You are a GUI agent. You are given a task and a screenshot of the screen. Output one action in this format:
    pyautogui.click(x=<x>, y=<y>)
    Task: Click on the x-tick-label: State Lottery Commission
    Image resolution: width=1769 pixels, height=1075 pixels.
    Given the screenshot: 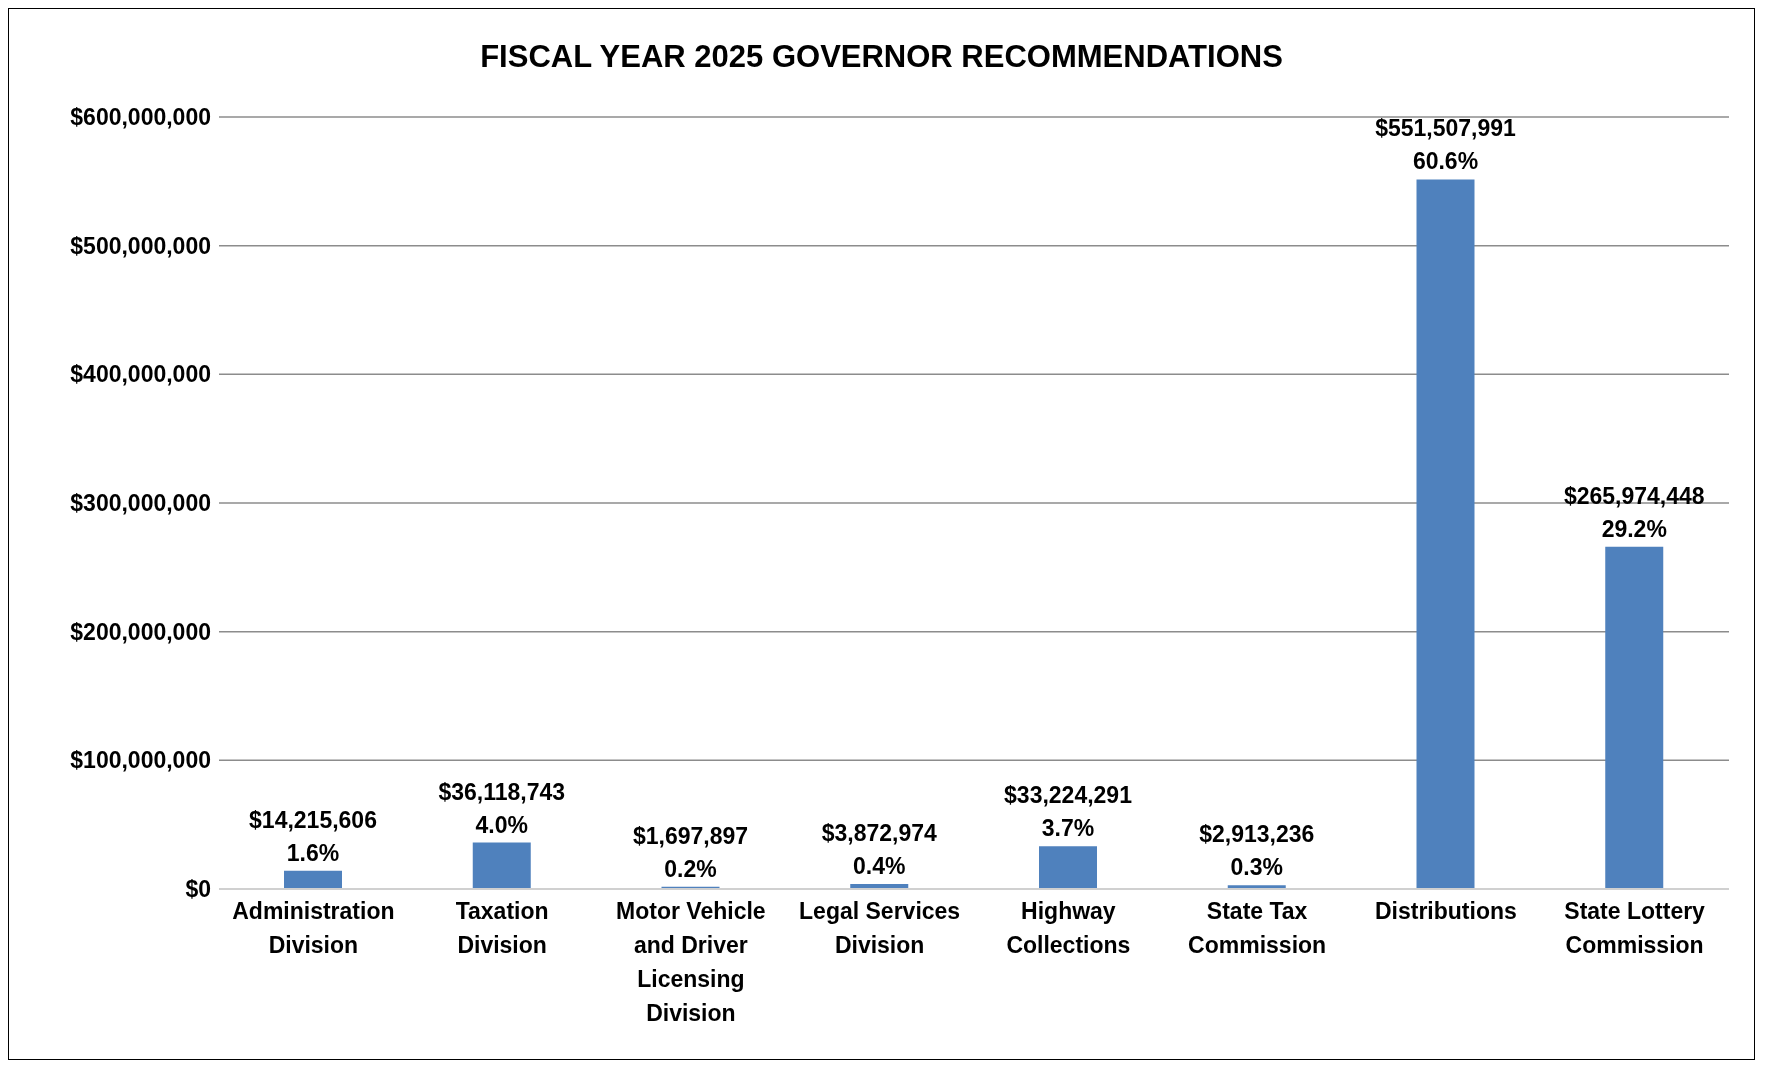 What is the action you would take?
    pyautogui.click(x=1635, y=928)
    